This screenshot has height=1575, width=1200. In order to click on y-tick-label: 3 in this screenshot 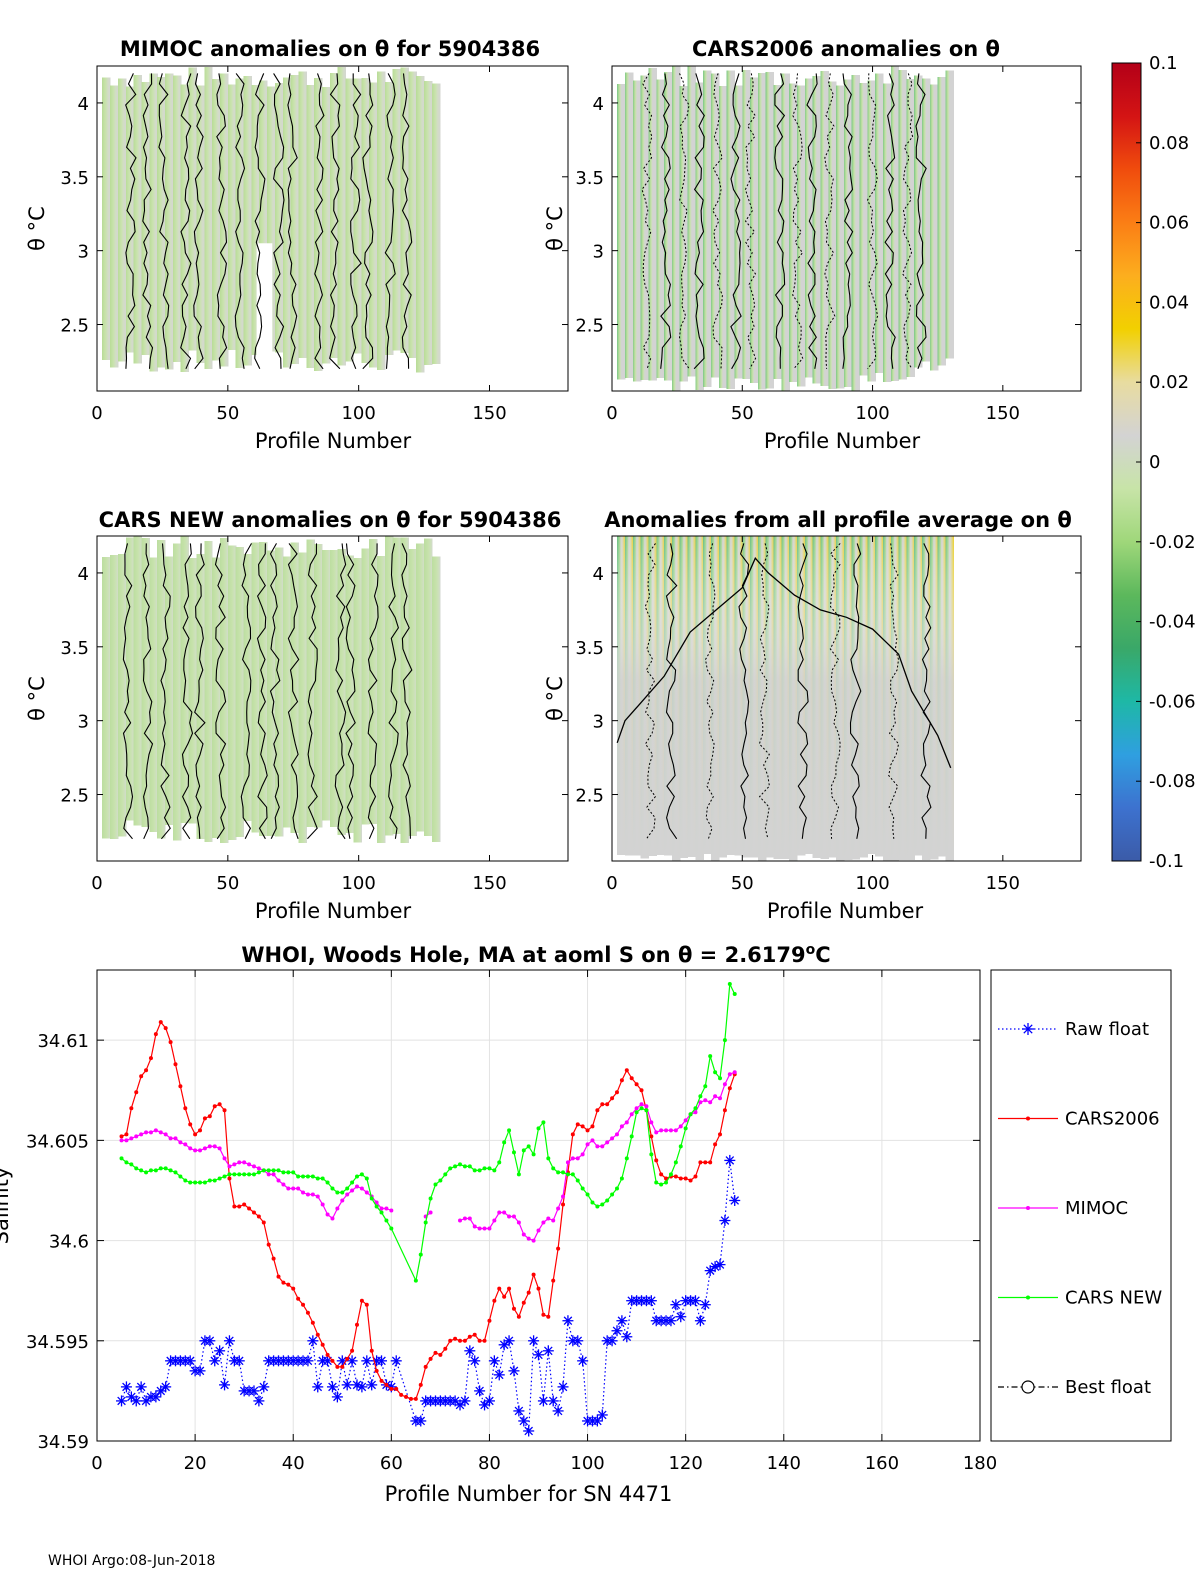, I will do `click(598, 722)`.